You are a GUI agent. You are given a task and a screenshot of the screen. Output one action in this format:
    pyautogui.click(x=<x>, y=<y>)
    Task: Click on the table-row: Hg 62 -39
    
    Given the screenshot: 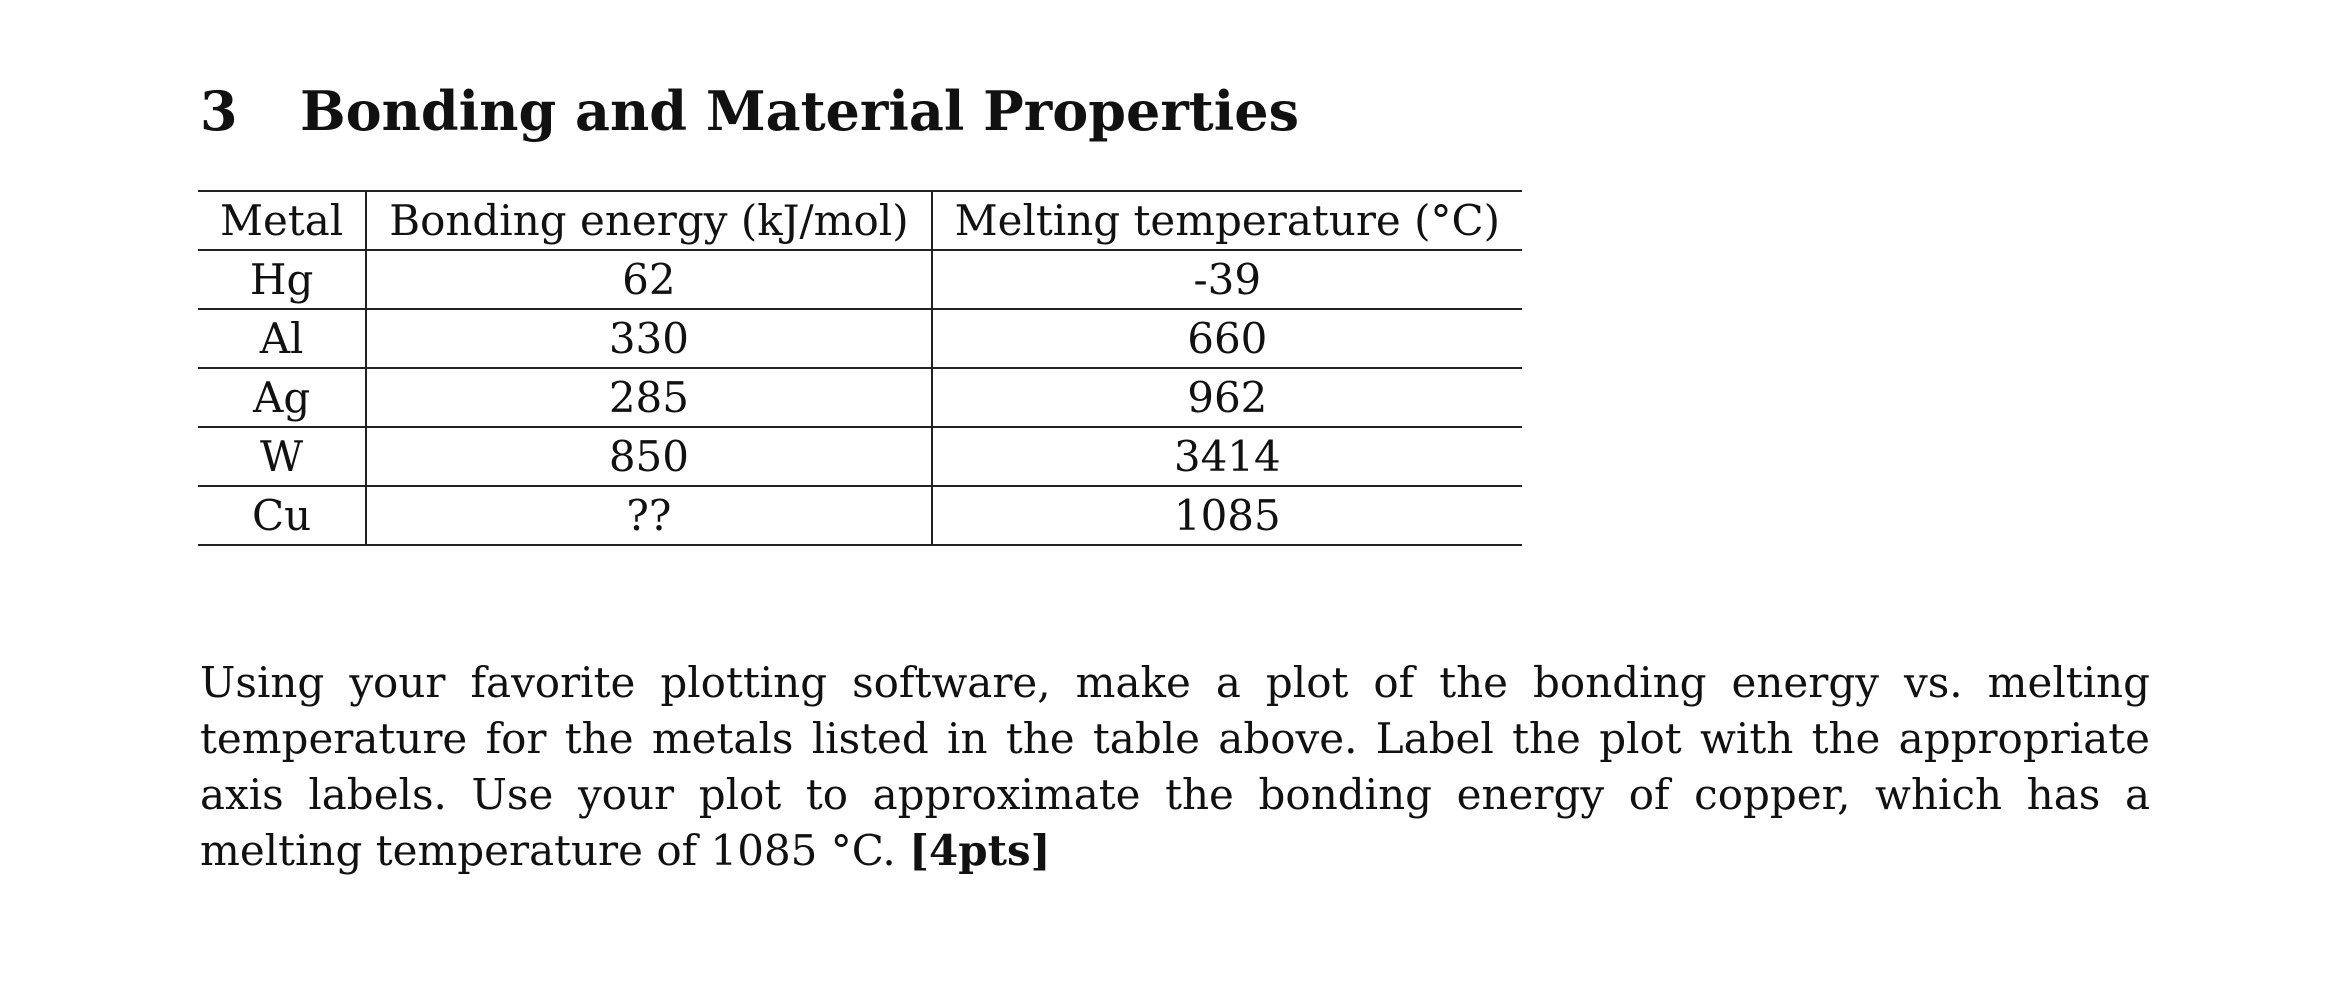 What is the action you would take?
    pyautogui.click(x=860, y=279)
    